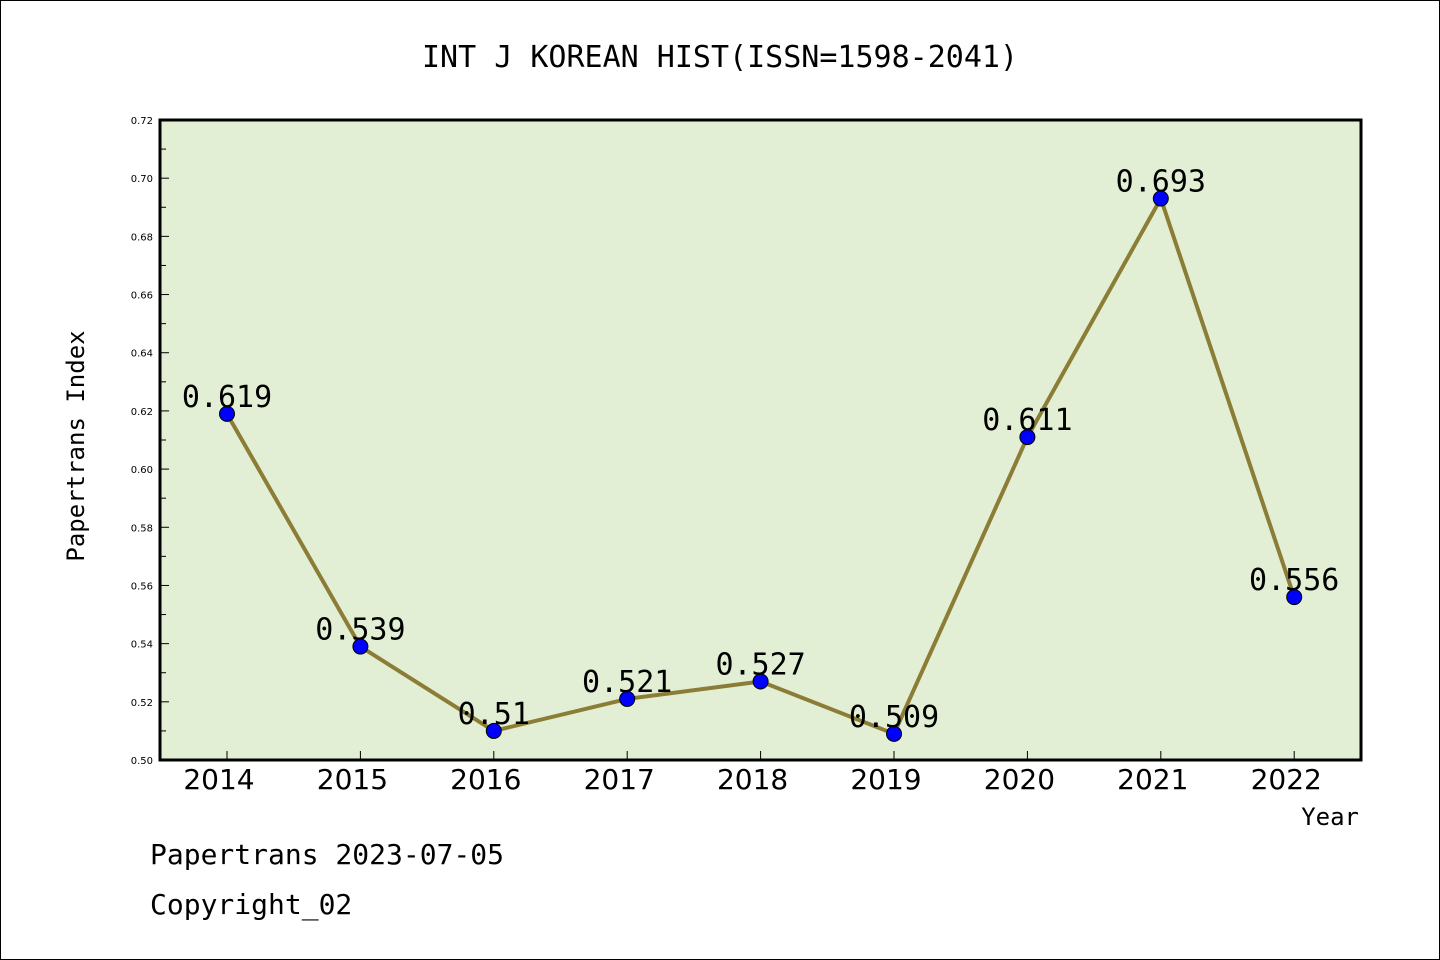 This screenshot has height=960, width=1440. What do you see at coordinates (1019, 779) in the screenshot?
I see `x-tick-label: 2020` at bounding box center [1019, 779].